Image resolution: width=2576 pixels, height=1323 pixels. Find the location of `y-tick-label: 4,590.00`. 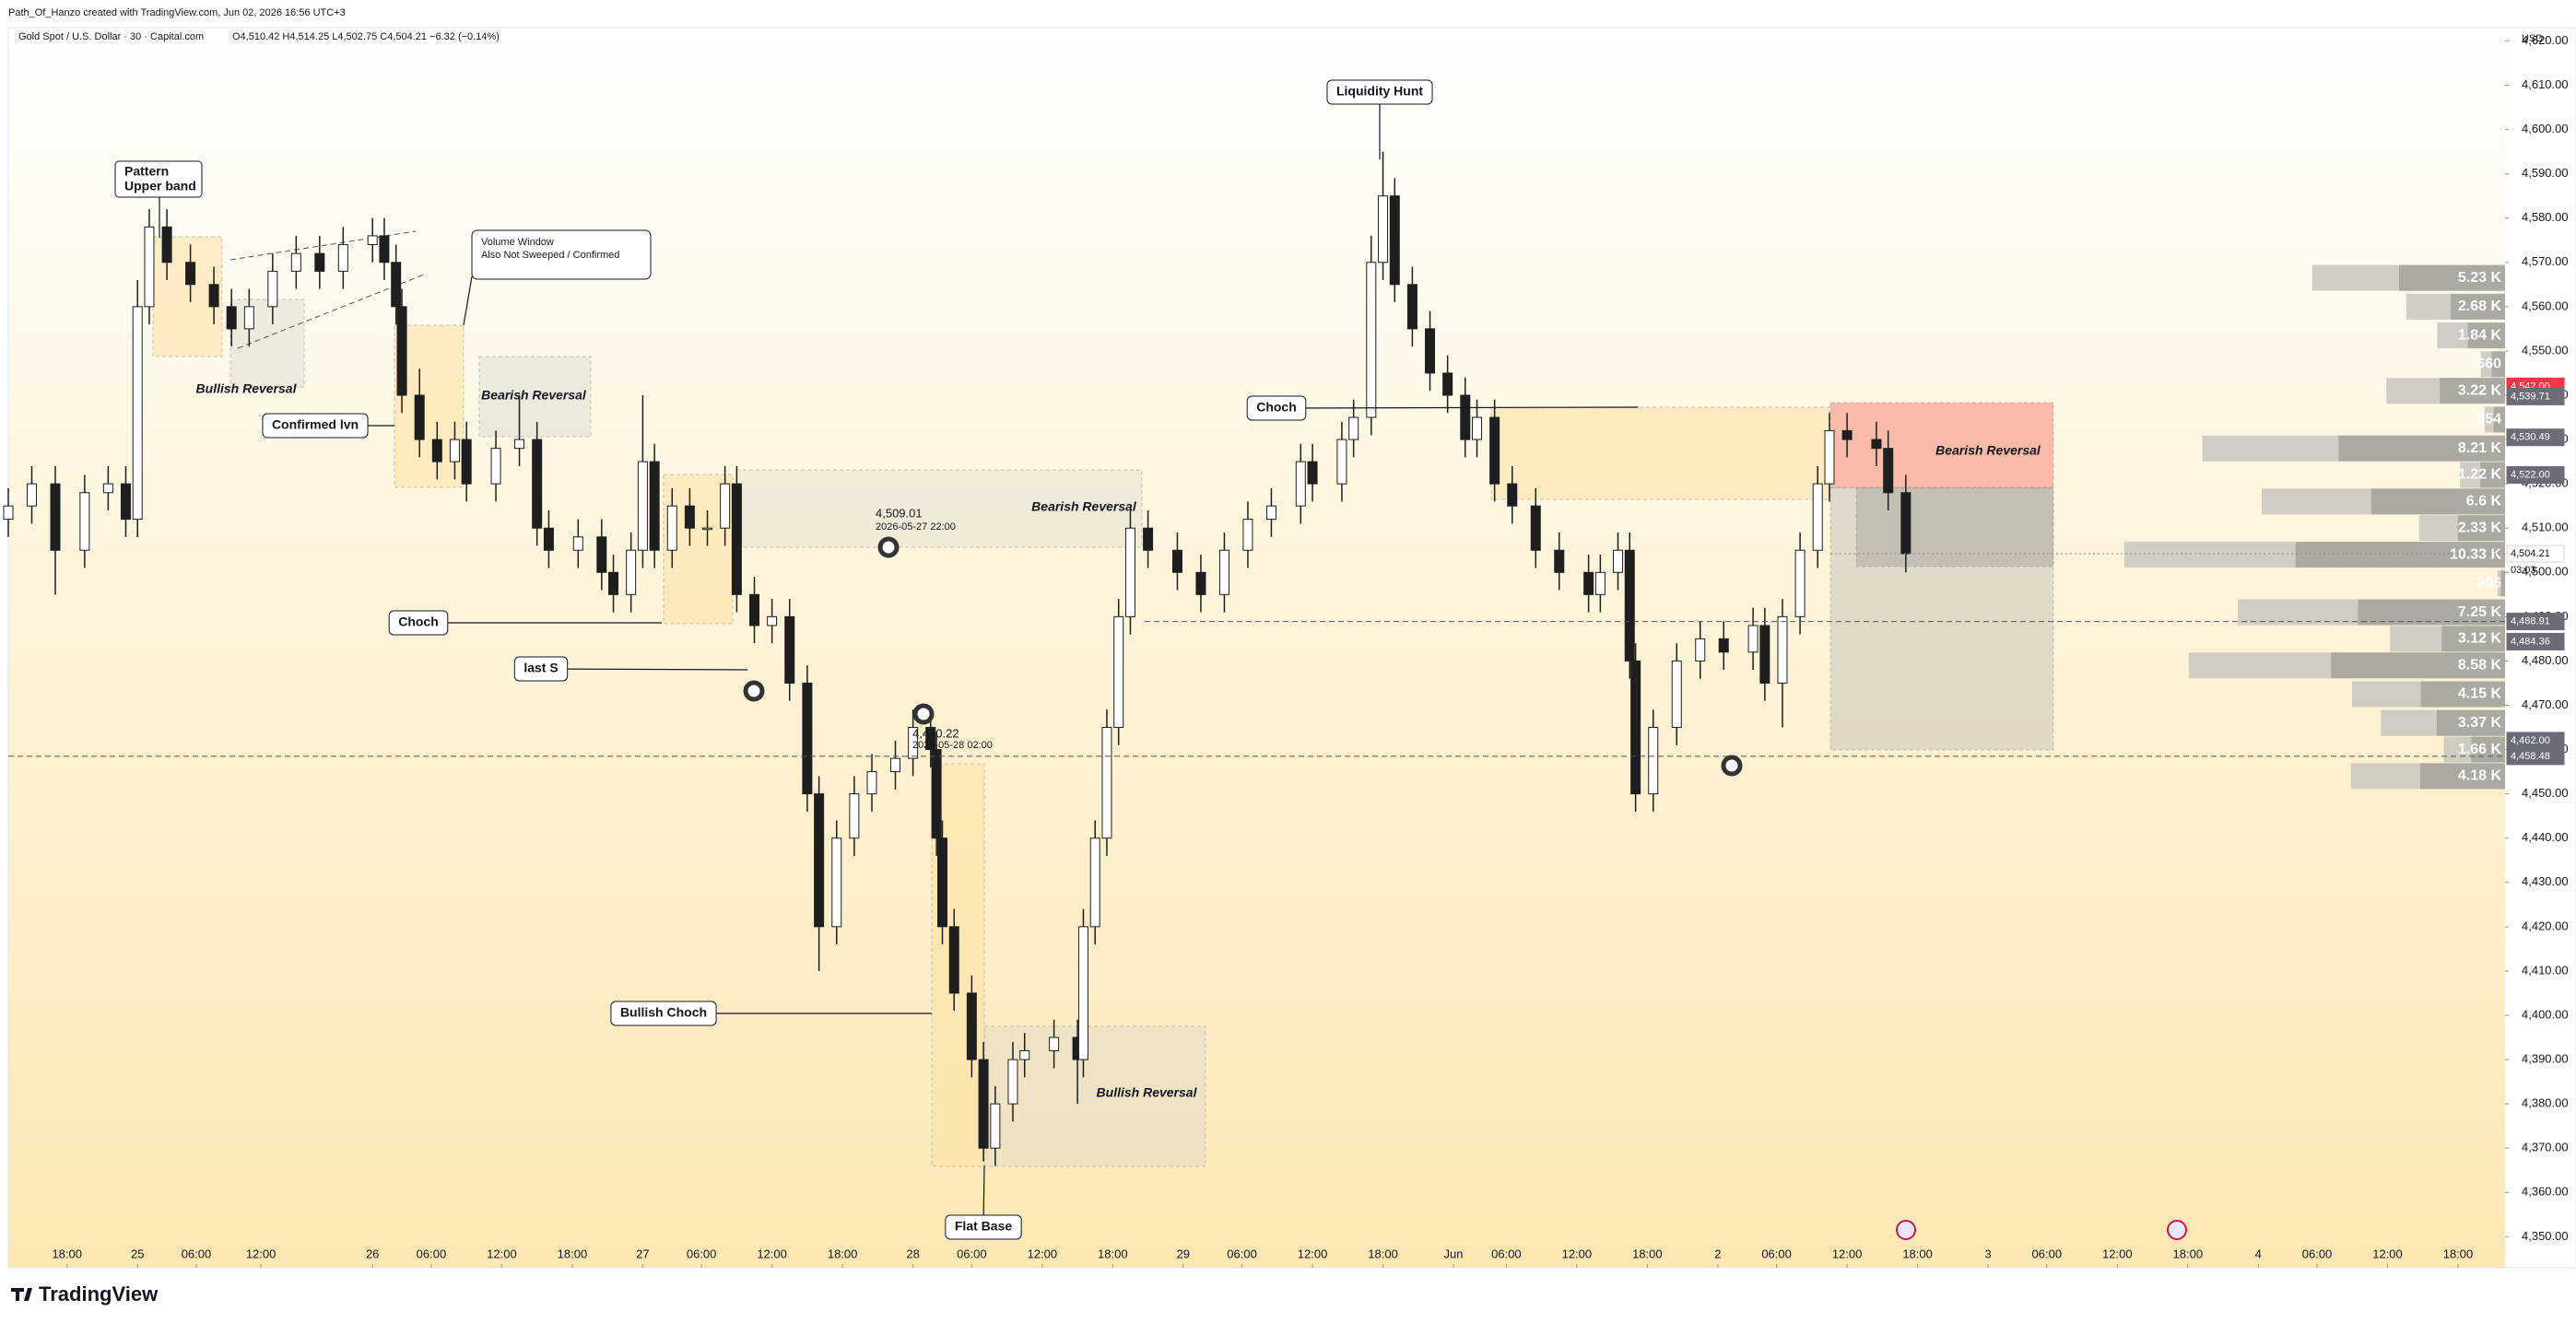

y-tick-label: 4,590.00 is located at coordinates (2545, 173).